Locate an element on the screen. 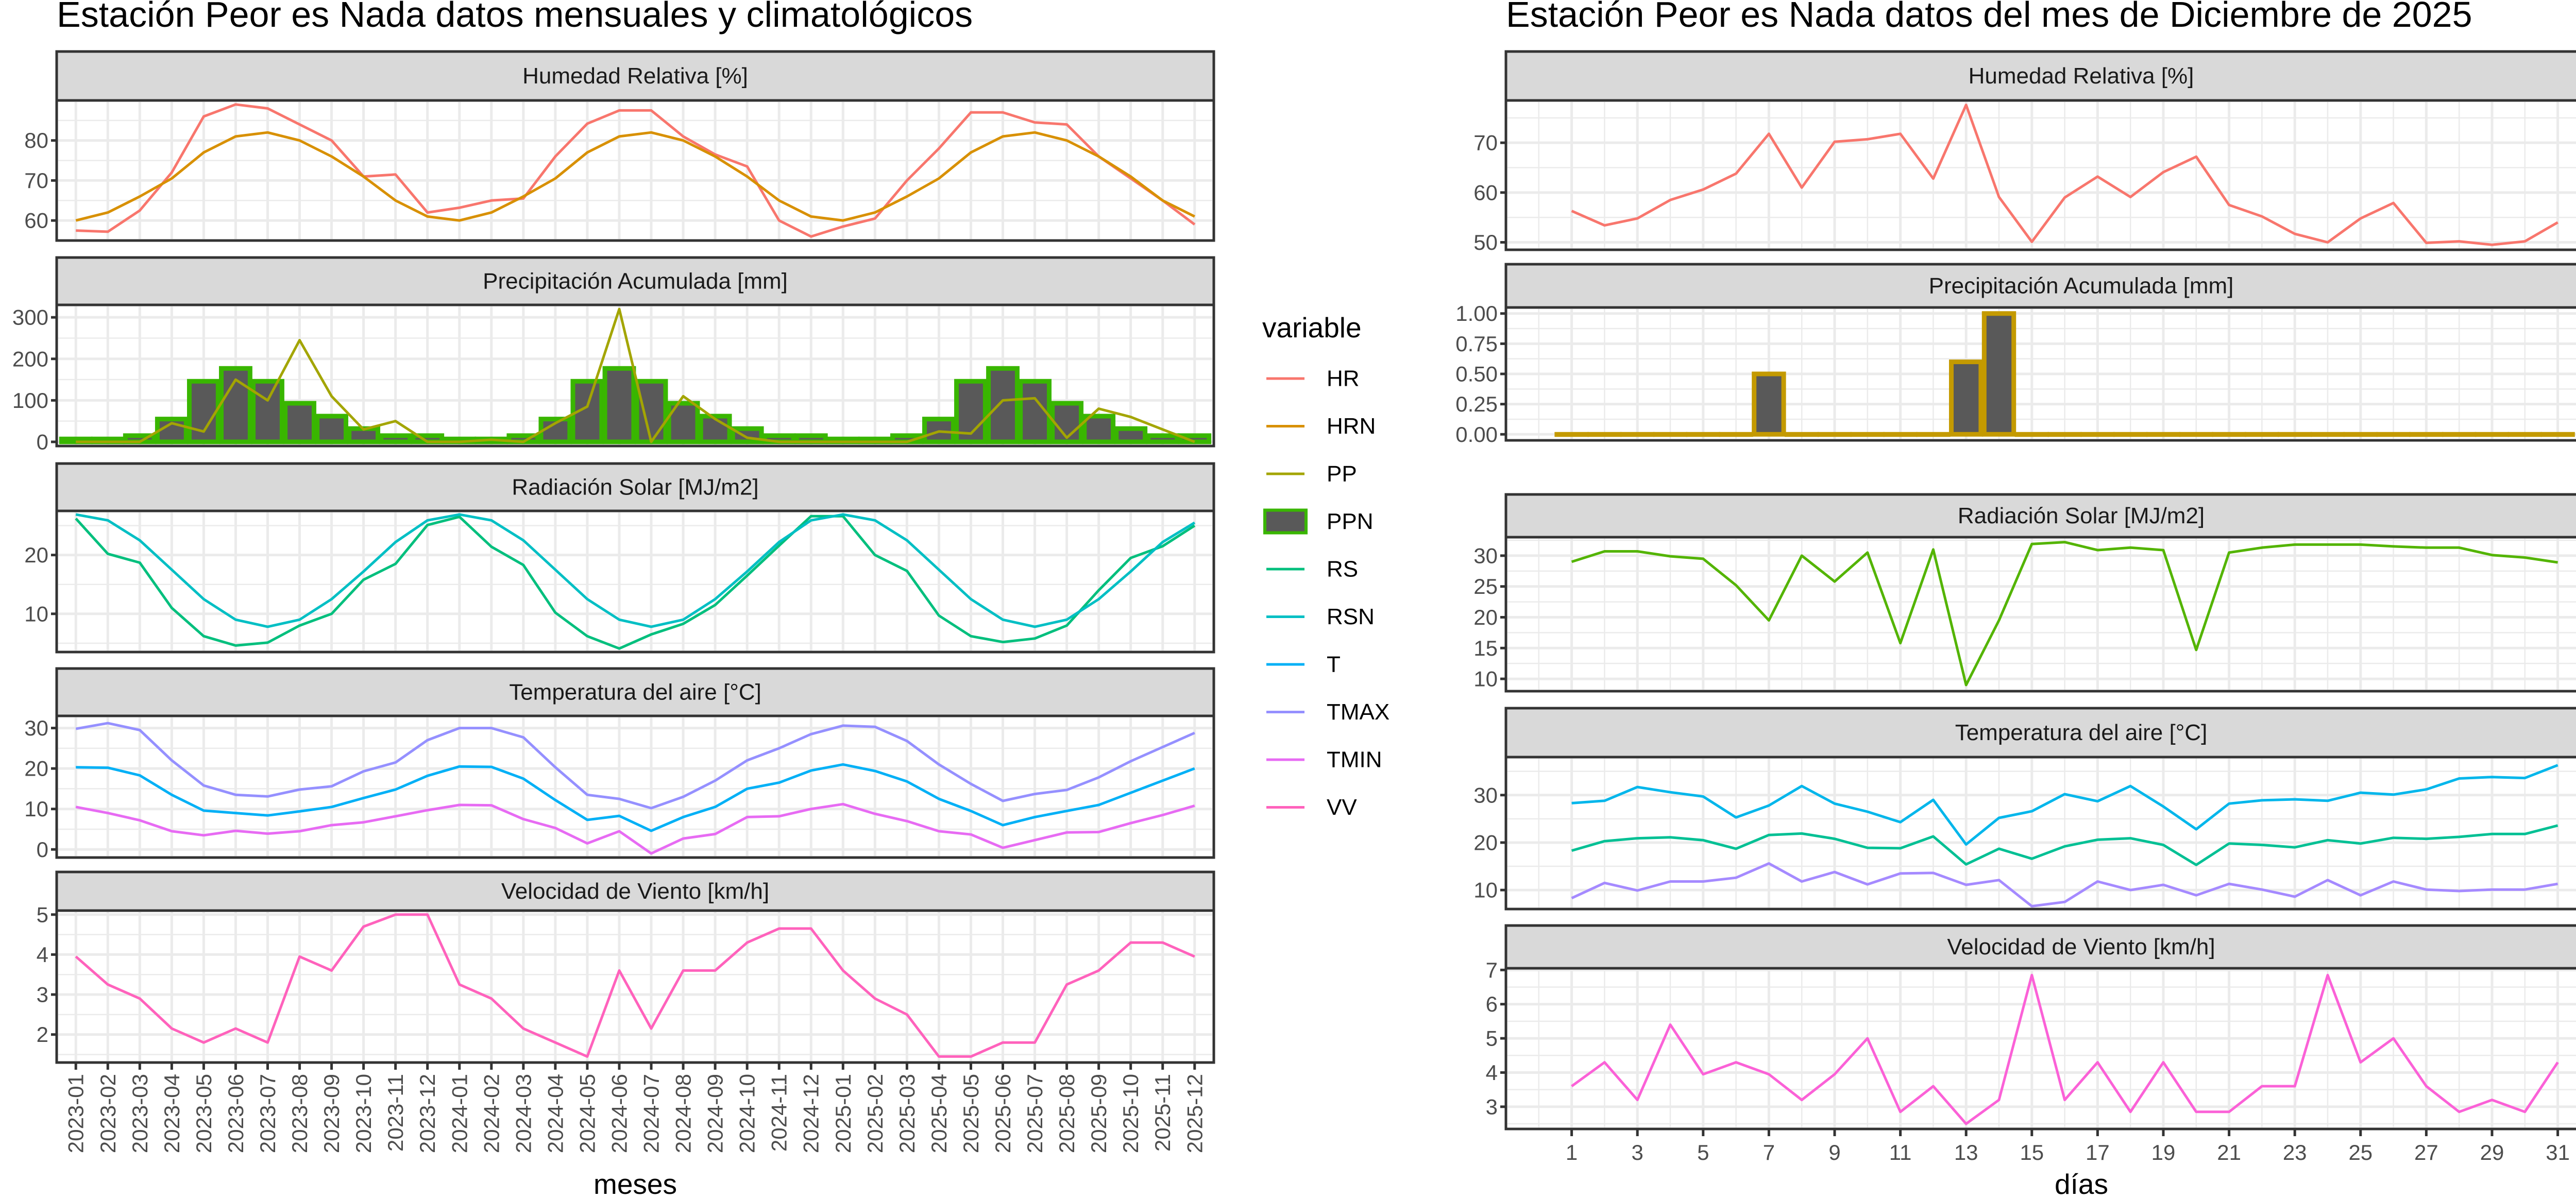 The height and width of the screenshot is (1199, 2576). panel-temperatura-del-aire-c: Temperatura del aire [°C] 10 20 30 is located at coordinates (2024, 809).